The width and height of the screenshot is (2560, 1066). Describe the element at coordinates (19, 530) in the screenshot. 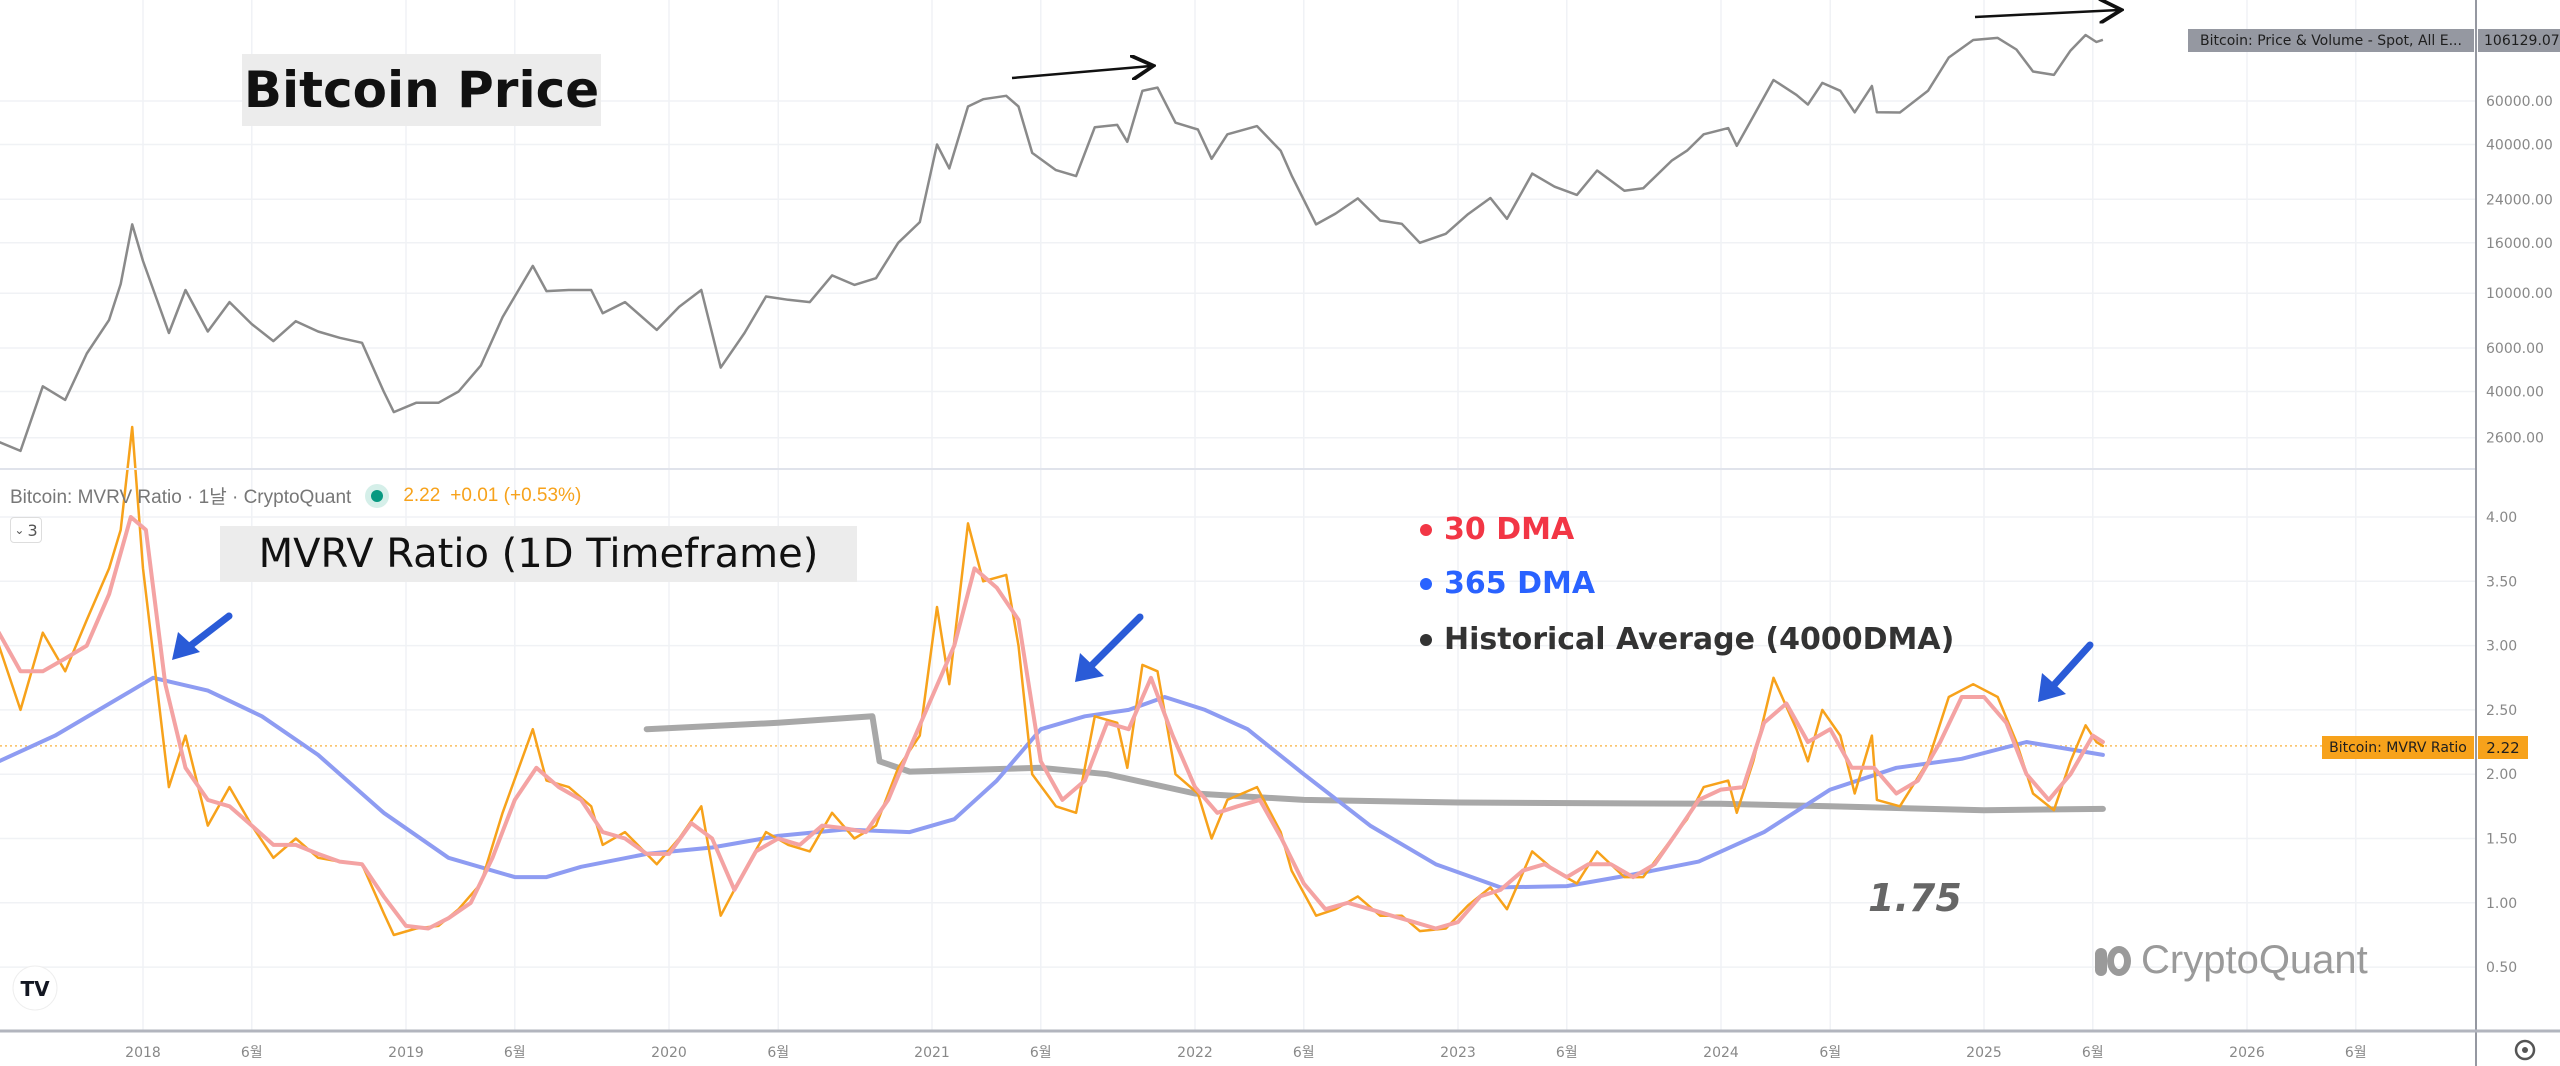

I see `chevron-down-icon: ⌄` at that location.